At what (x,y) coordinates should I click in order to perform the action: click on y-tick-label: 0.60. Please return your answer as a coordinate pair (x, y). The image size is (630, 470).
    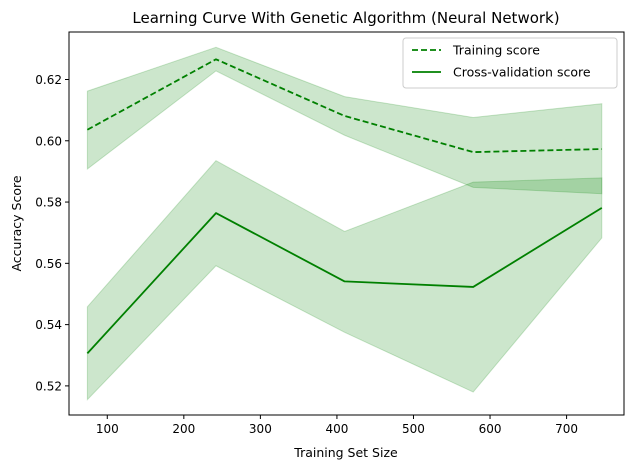
    Looking at the image, I should click on (48, 141).